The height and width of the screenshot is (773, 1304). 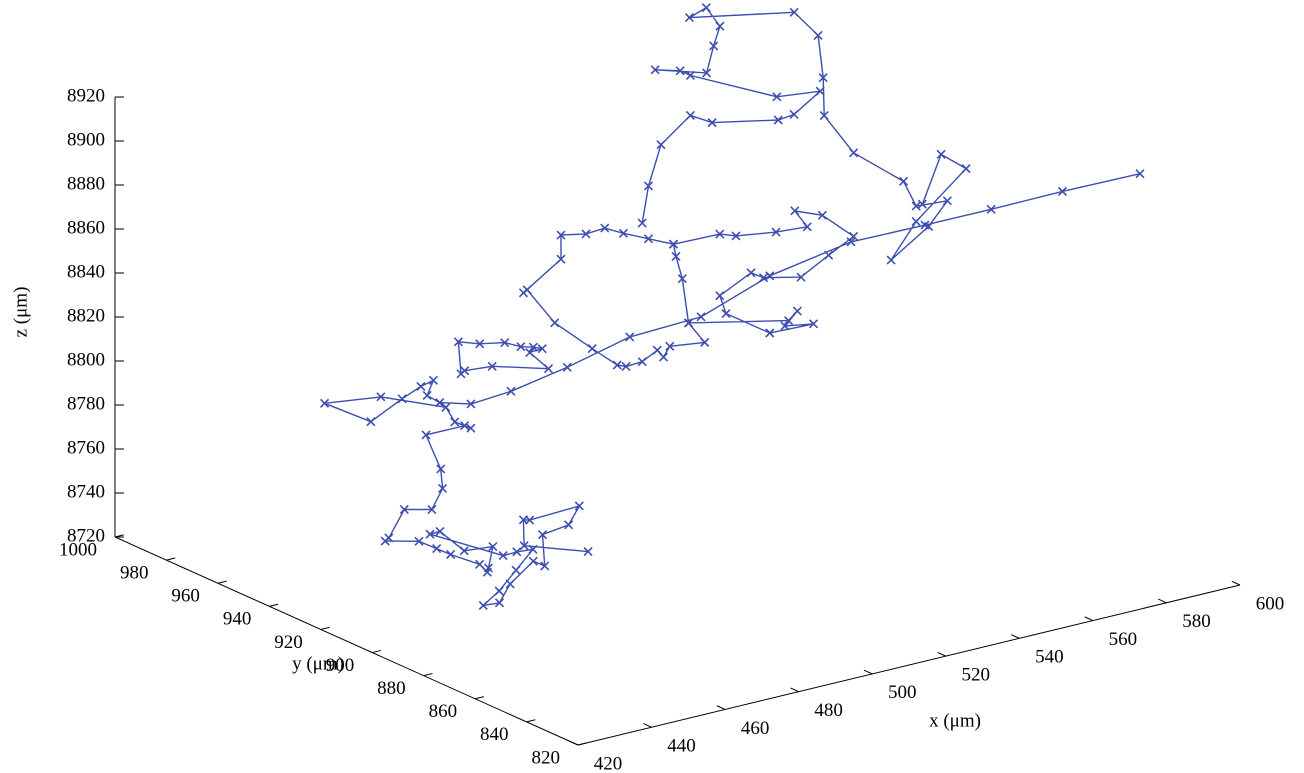 I want to click on x-tick-label: 560, so click(x=1123, y=639).